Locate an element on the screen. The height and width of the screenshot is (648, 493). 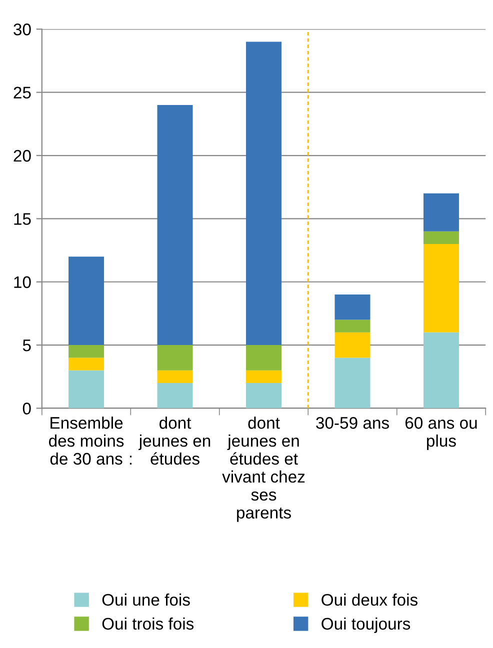
x-tick-label: 60 ans ou plus is located at coordinates (441, 433).